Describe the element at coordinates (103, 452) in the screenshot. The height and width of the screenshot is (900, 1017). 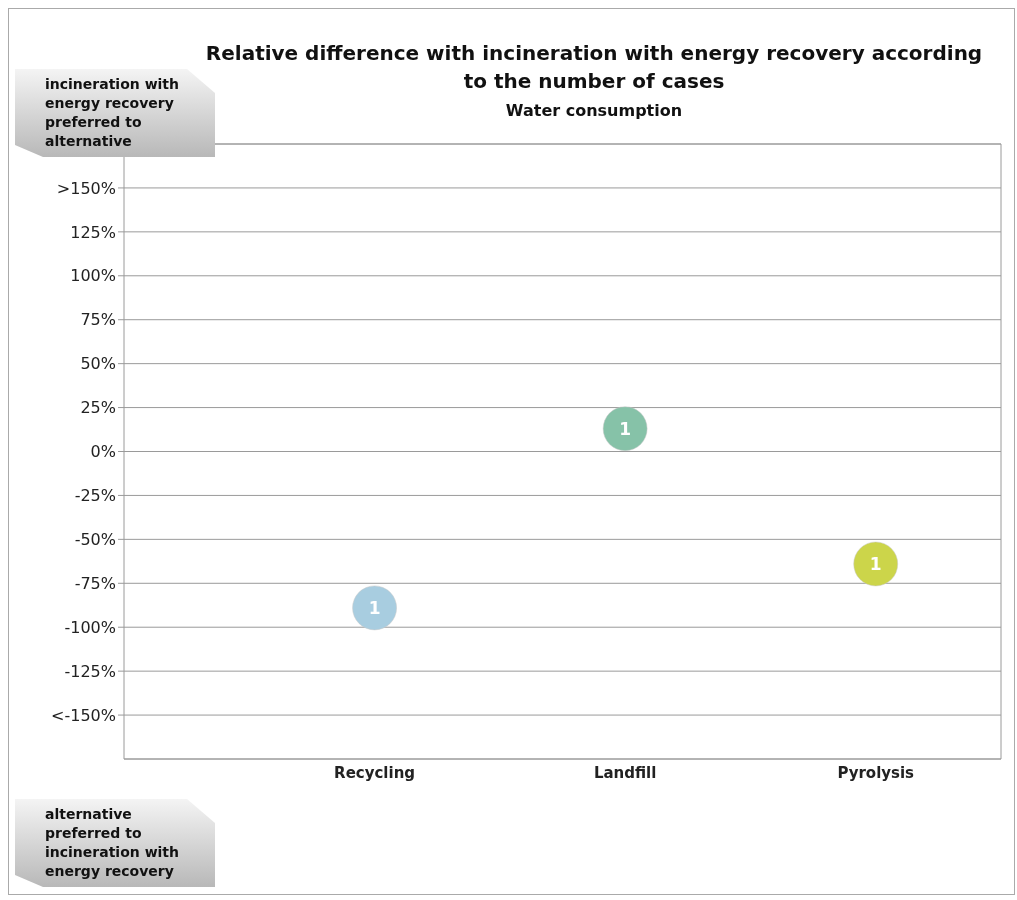
I see `y-tick-label: 0%` at that location.